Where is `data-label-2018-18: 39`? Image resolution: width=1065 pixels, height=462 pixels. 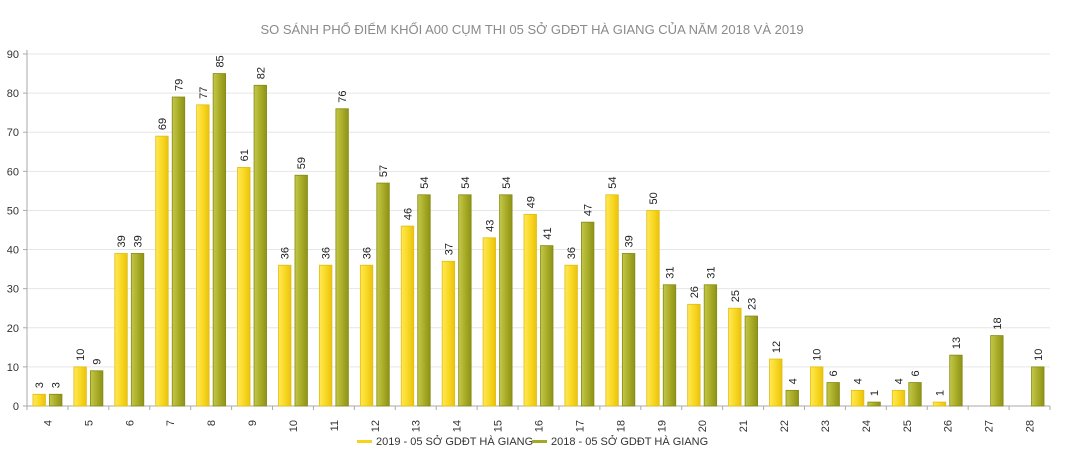
data-label-2018-18: 39 is located at coordinates (630, 241).